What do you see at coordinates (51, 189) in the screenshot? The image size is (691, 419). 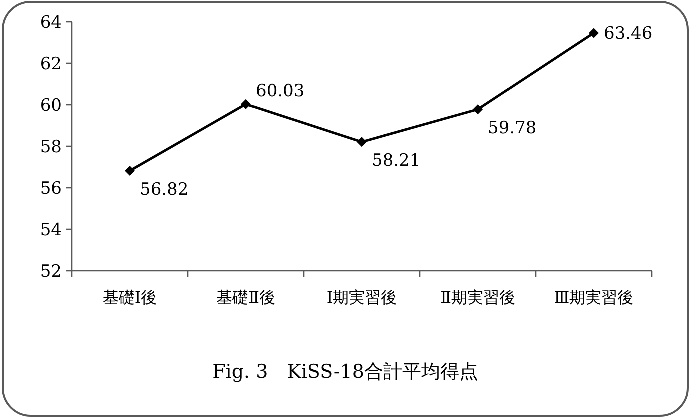 I see `y-tick-label: 56` at bounding box center [51, 189].